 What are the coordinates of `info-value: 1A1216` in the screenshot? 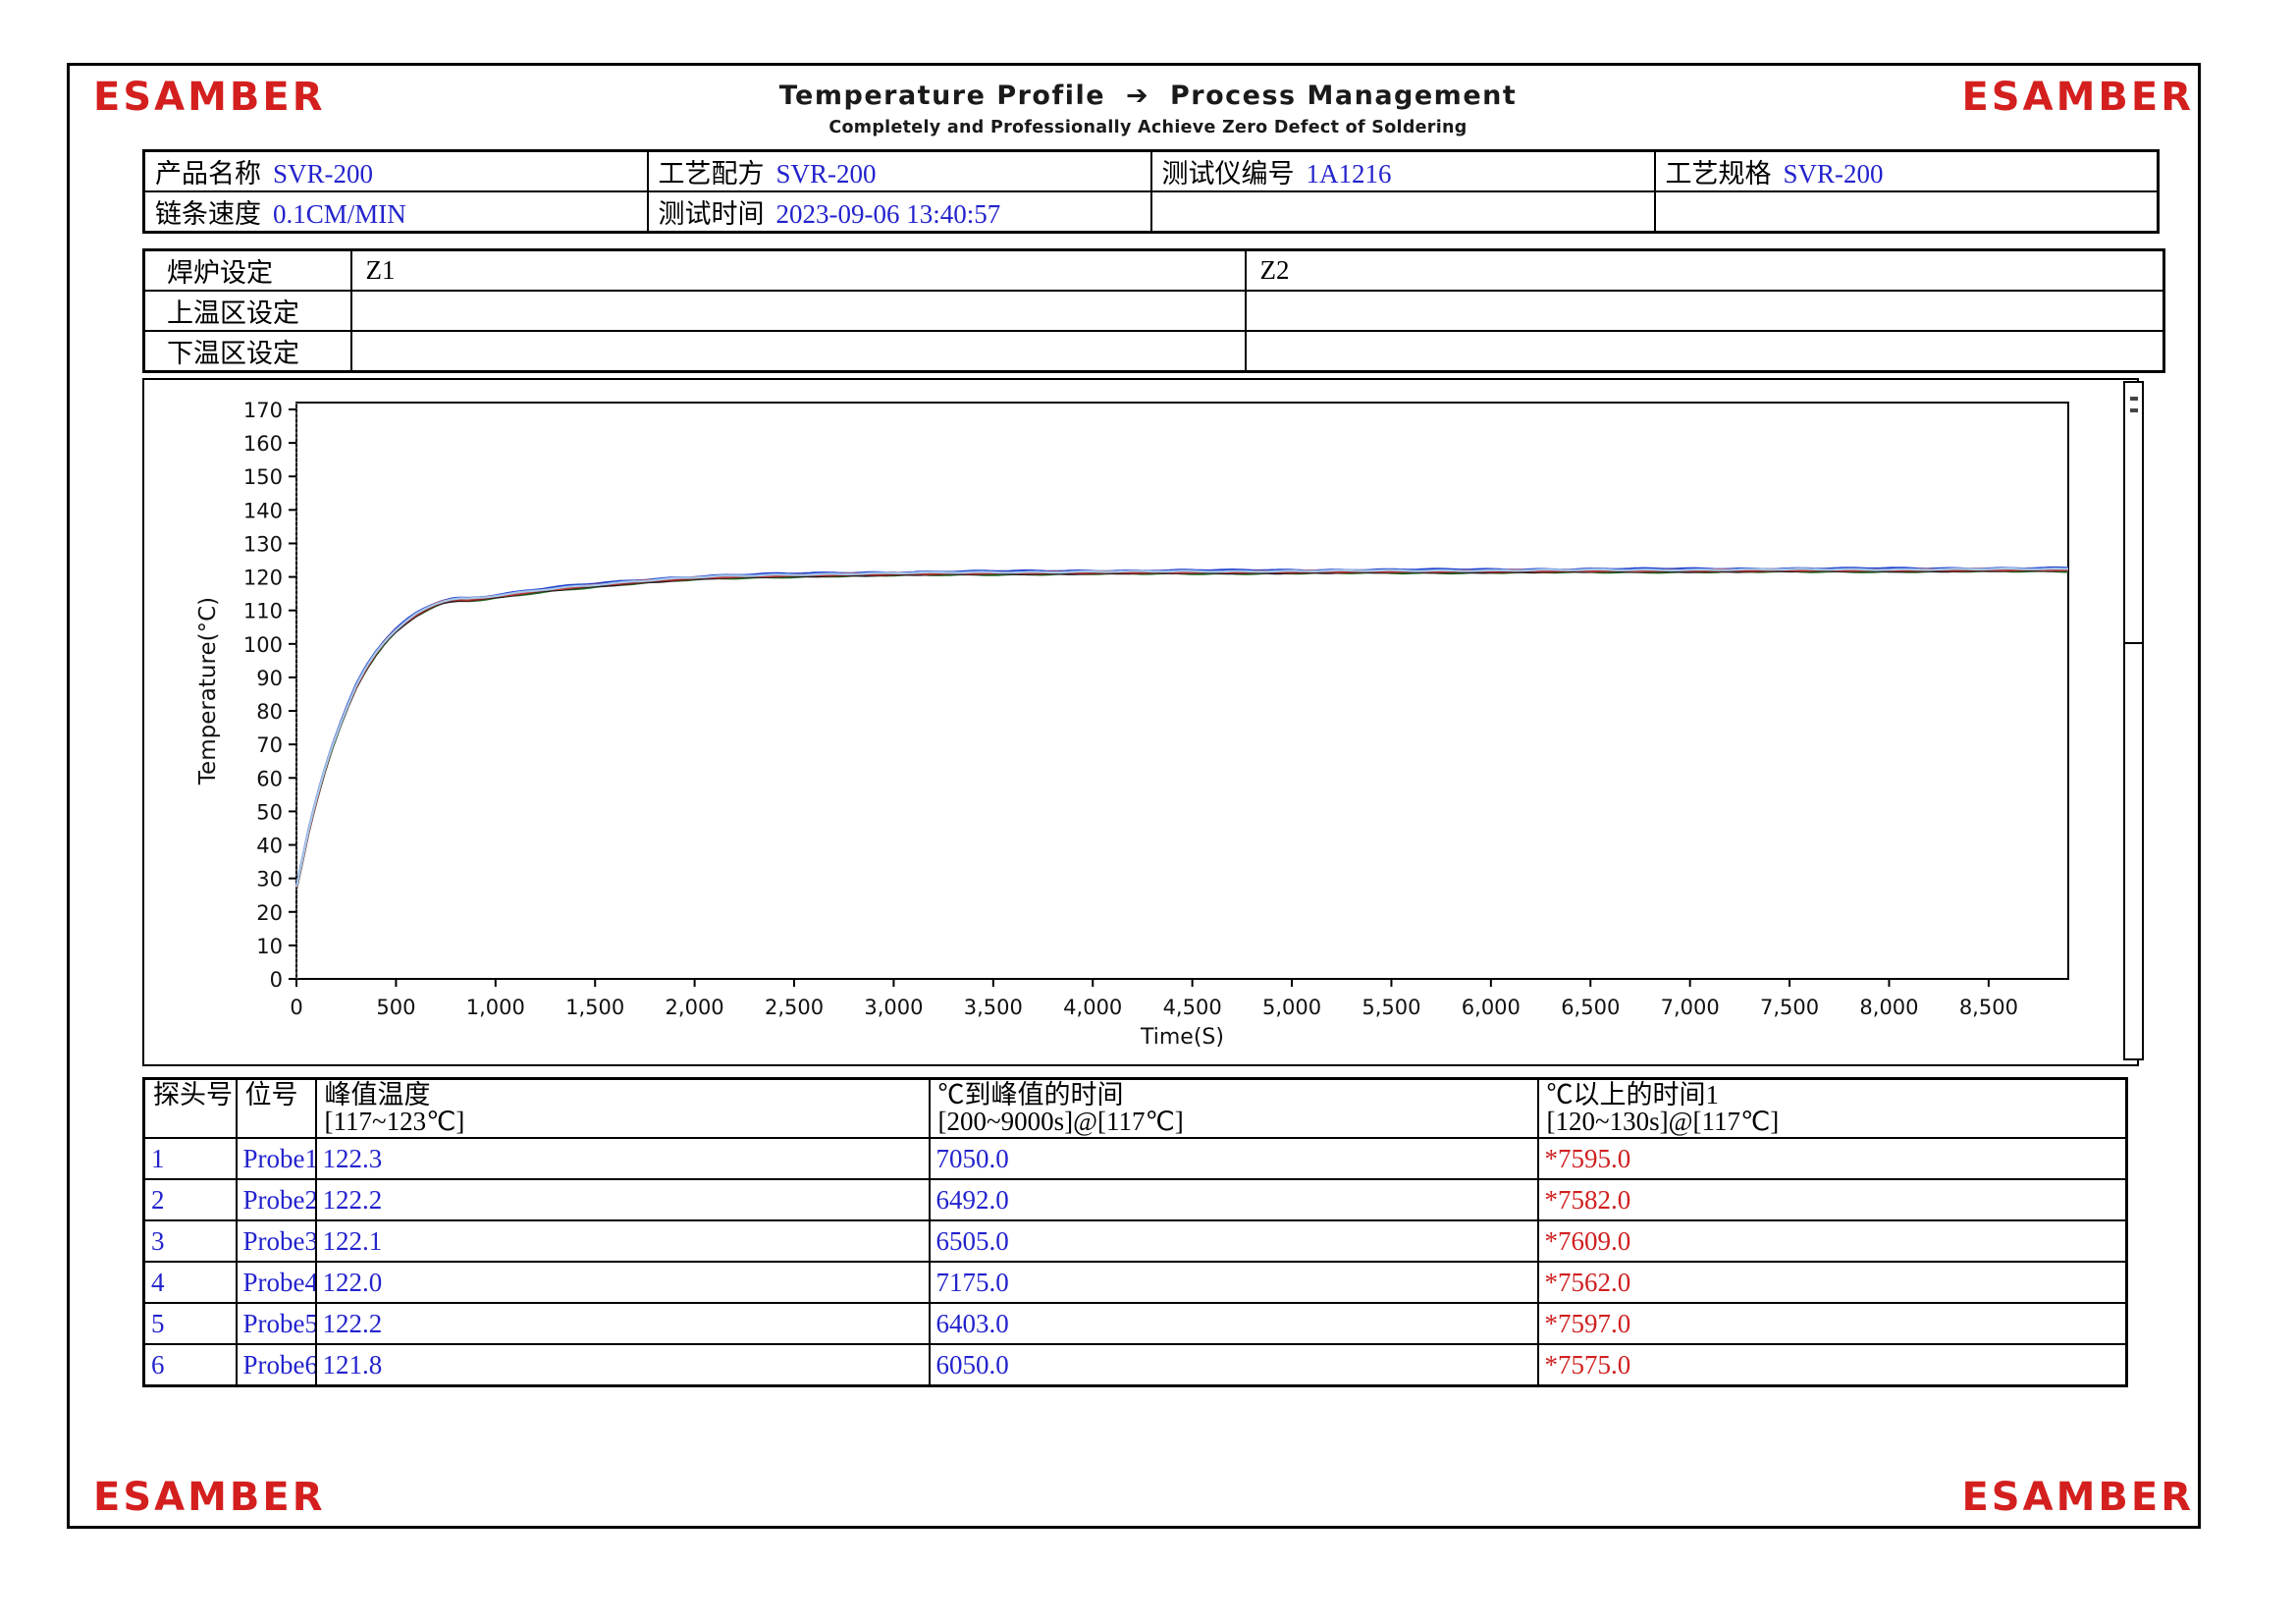 It's located at (1349, 174).